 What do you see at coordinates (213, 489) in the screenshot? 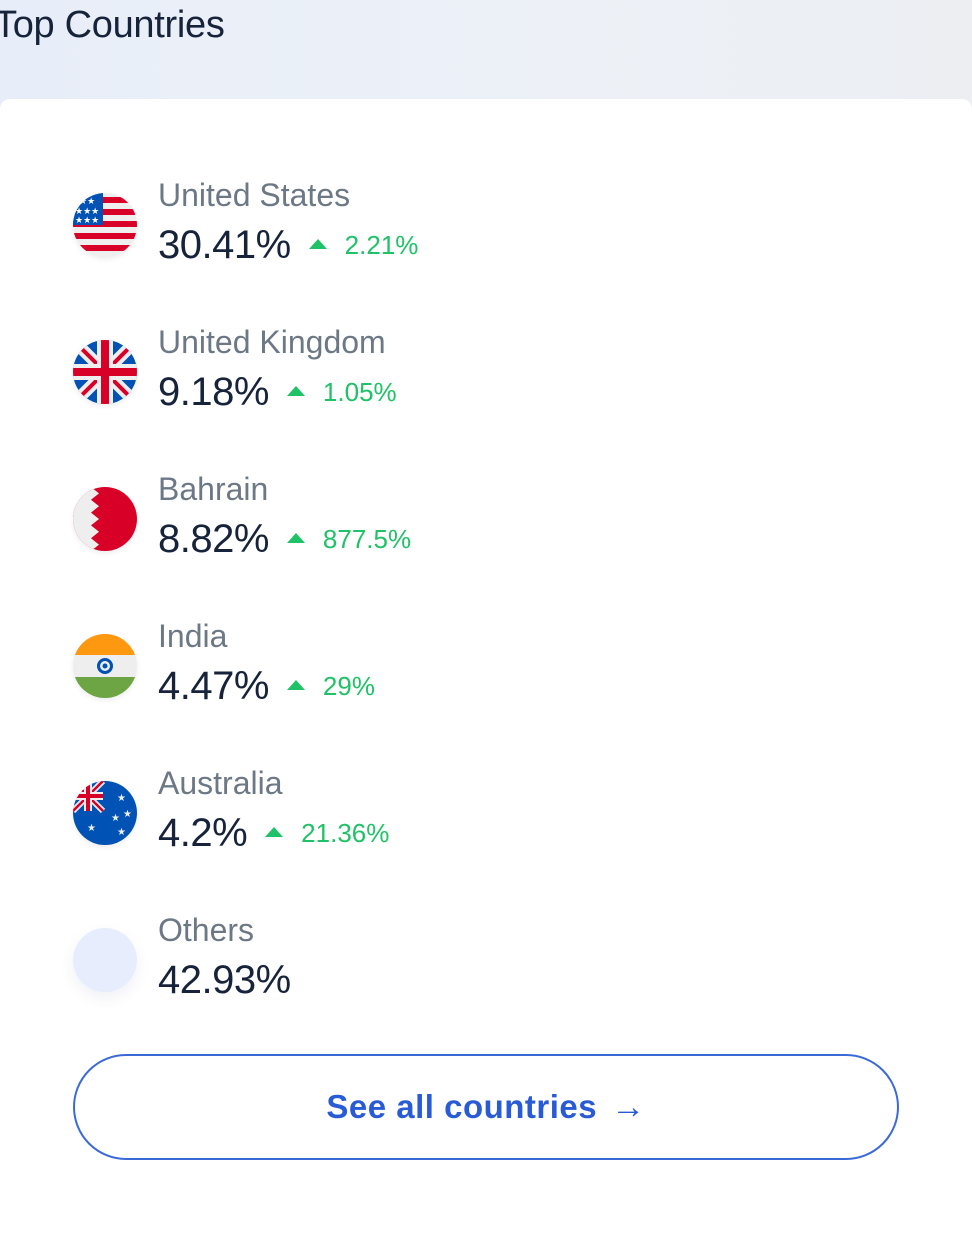
I see `country-name: Bahrain` at bounding box center [213, 489].